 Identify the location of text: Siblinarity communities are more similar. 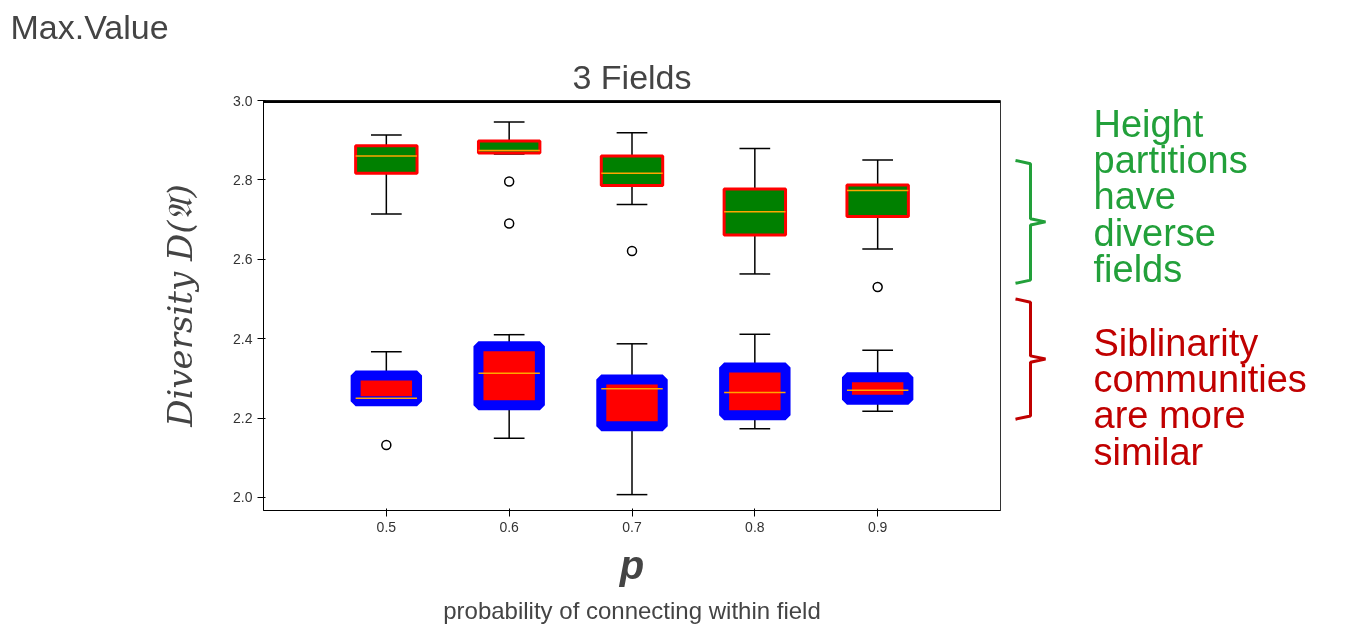
(1200, 397).